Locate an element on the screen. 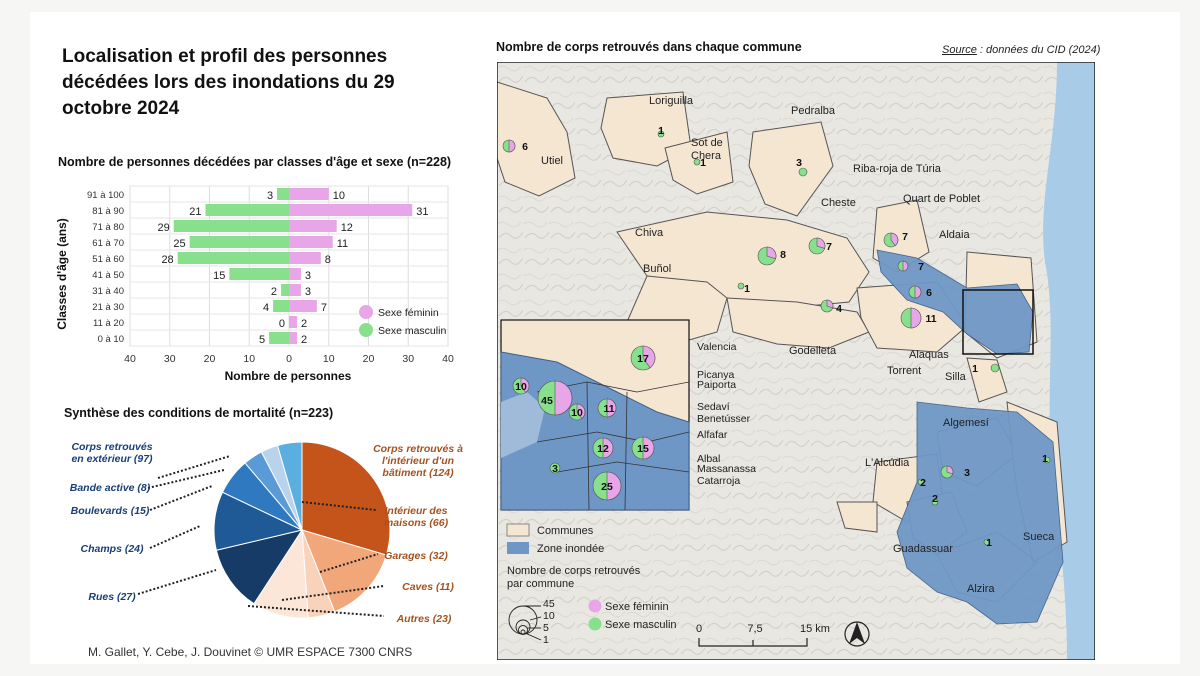  category-label: 91 à 100 is located at coordinates (105, 195).